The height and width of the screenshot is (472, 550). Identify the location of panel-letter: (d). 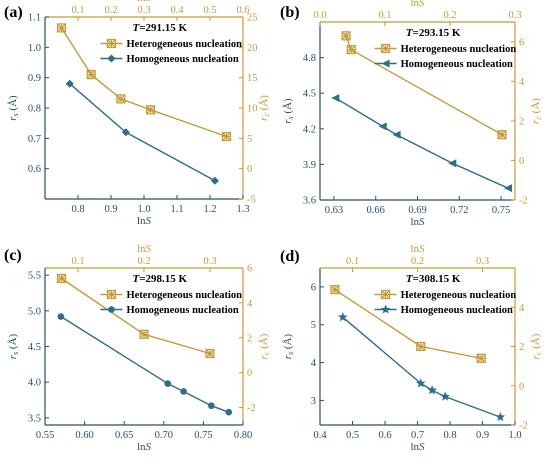
(290, 256).